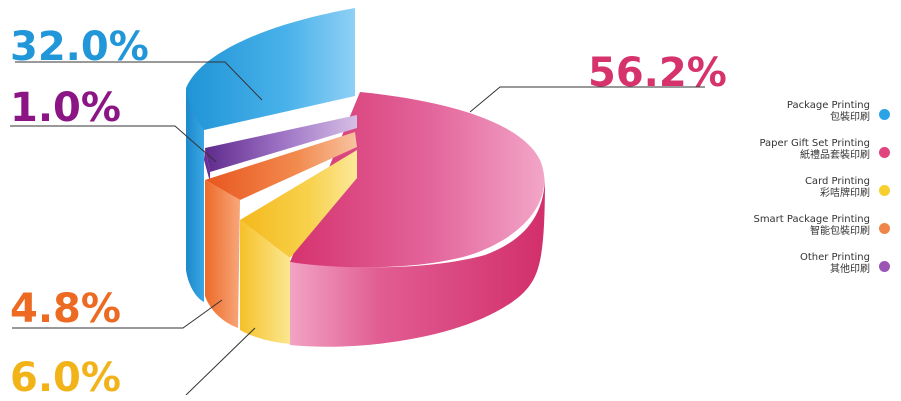 Image resolution: width=901 pixels, height=401 pixels. Describe the element at coordinates (845, 193) in the screenshot. I see `legend-label-zh: 彩咭牌印刷` at that location.